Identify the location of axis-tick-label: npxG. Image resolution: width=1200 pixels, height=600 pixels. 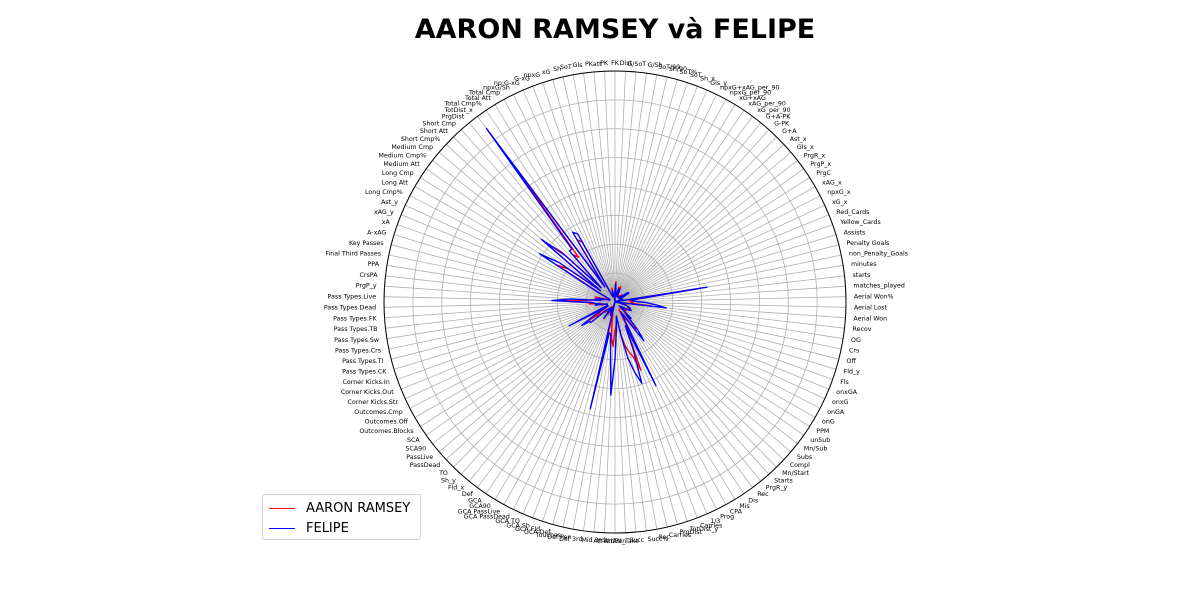
(531, 75).